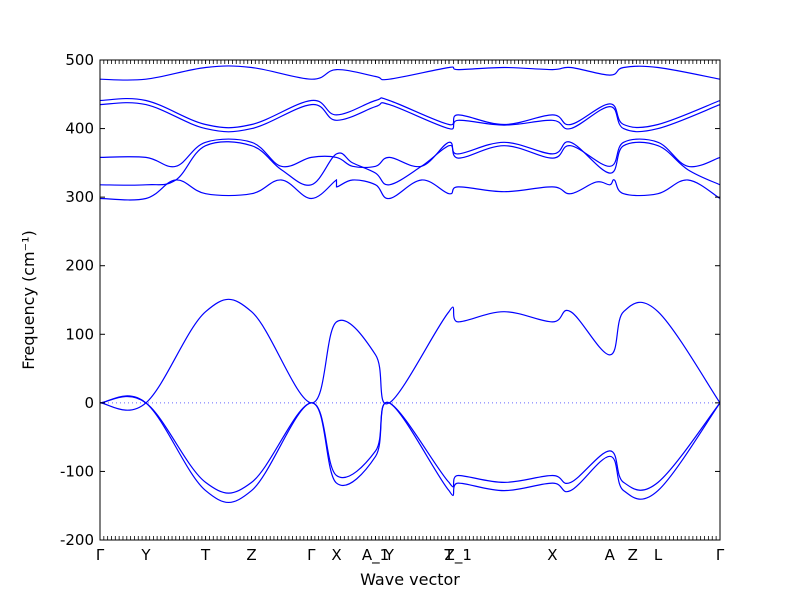 This screenshot has height=600, width=800. Describe the element at coordinates (79, 334) in the screenshot. I see `y-tick-label: 100` at that location.